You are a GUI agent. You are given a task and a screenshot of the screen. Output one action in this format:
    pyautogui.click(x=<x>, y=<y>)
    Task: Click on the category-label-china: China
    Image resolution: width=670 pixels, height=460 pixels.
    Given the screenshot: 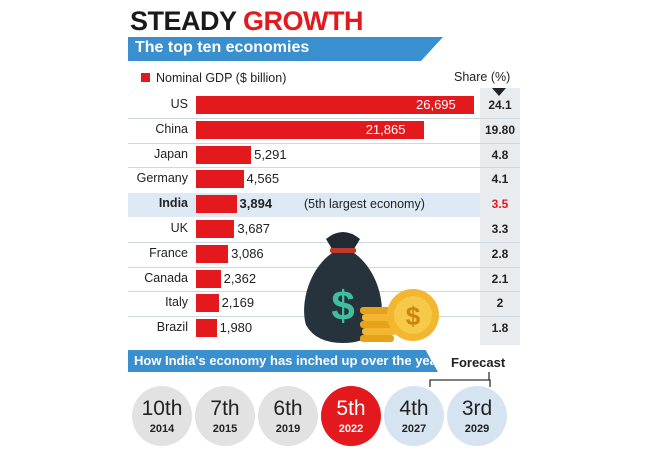 What is the action you would take?
    pyautogui.click(x=171, y=128)
    